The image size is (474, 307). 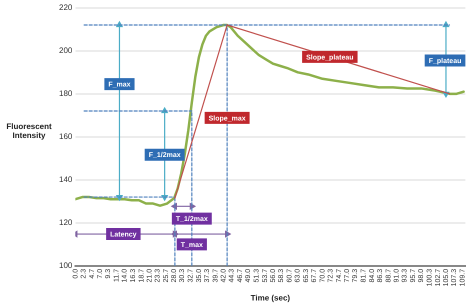 What do you see at coordinates (65, 7) in the screenshot?
I see `y-tick-label: 220` at bounding box center [65, 7].